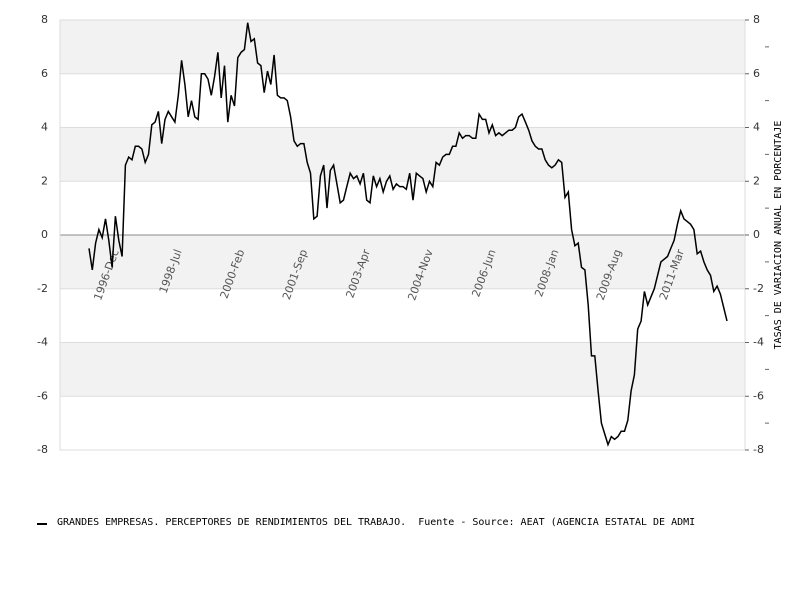 This screenshot has height=600, width=800. I want to click on y-tick-label: 2, so click(44, 180).